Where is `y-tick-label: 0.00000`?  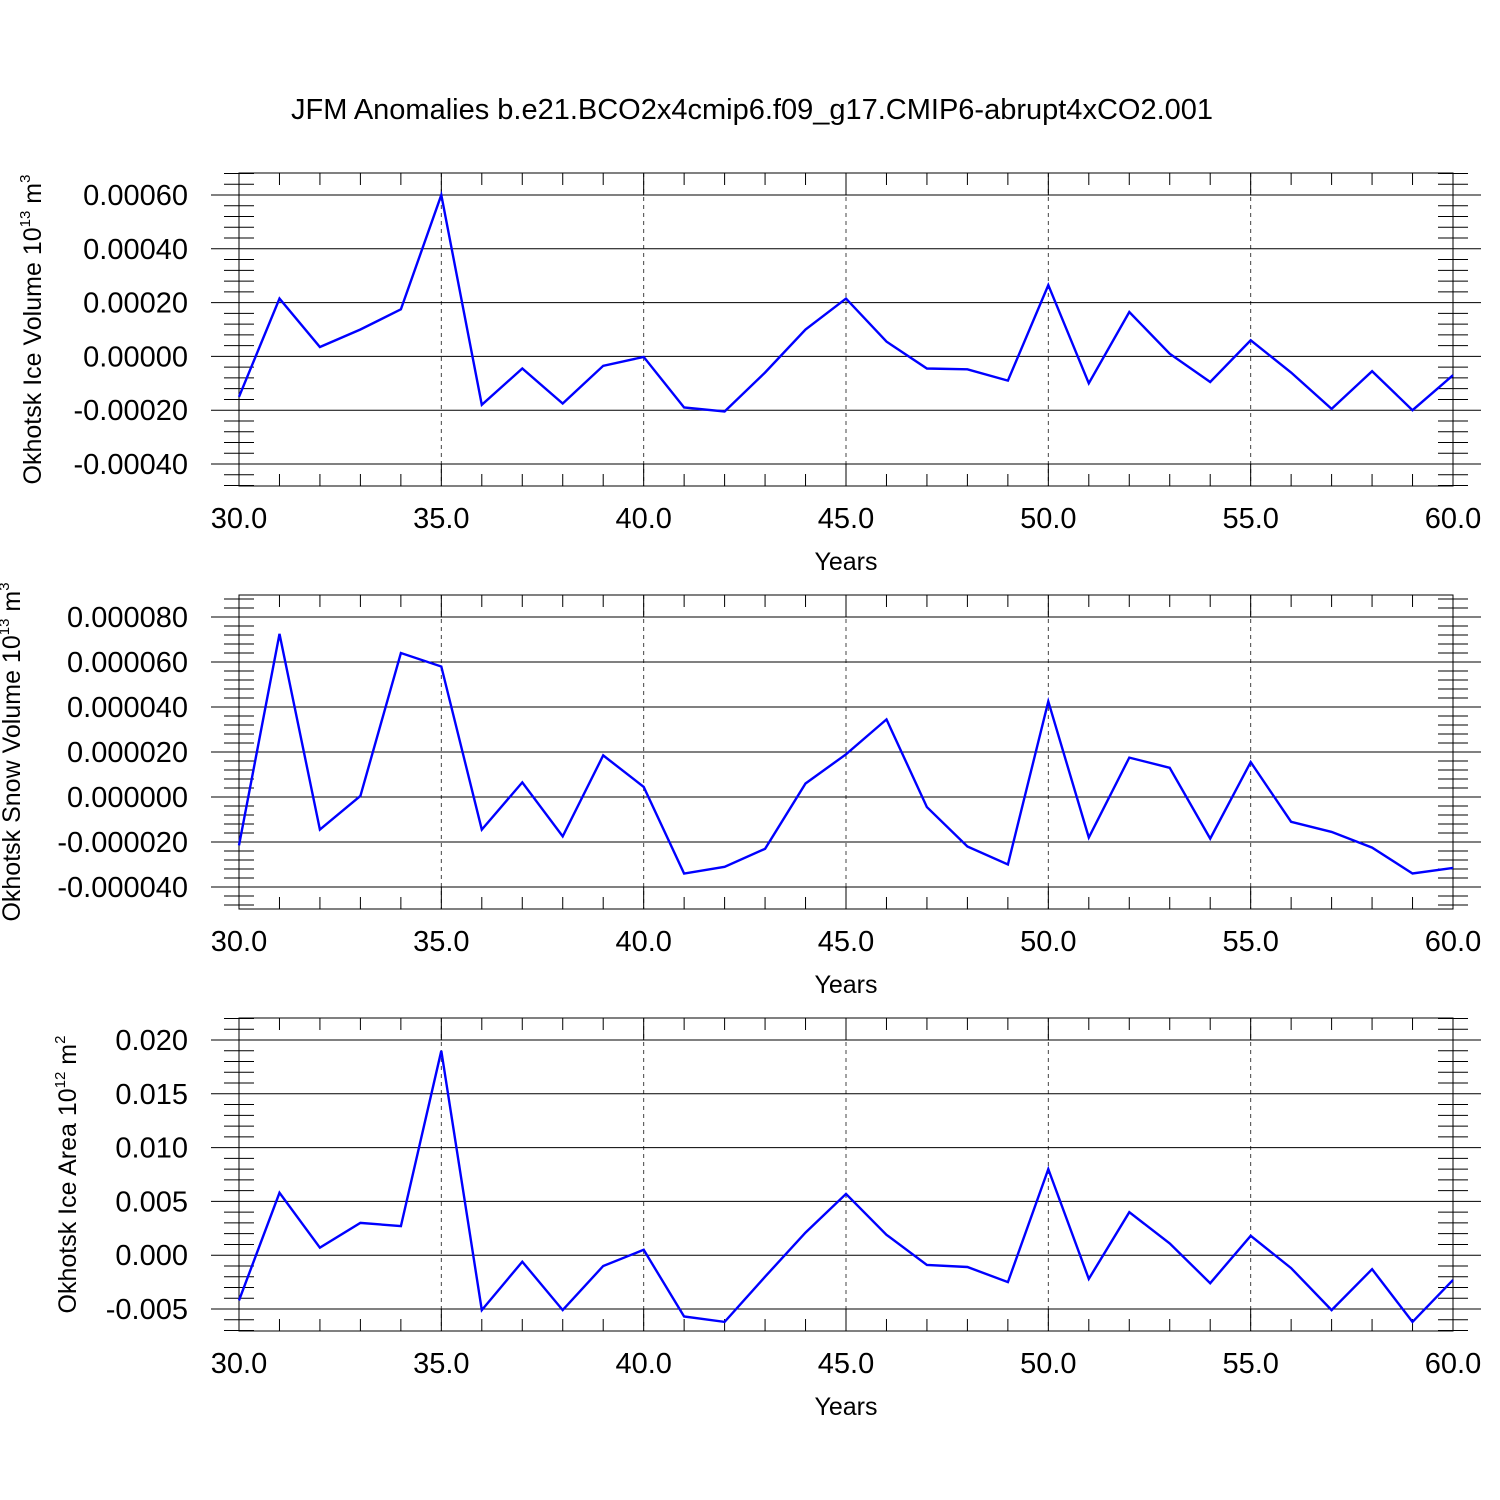
y-tick-label: 0.00000 is located at coordinates (135, 357).